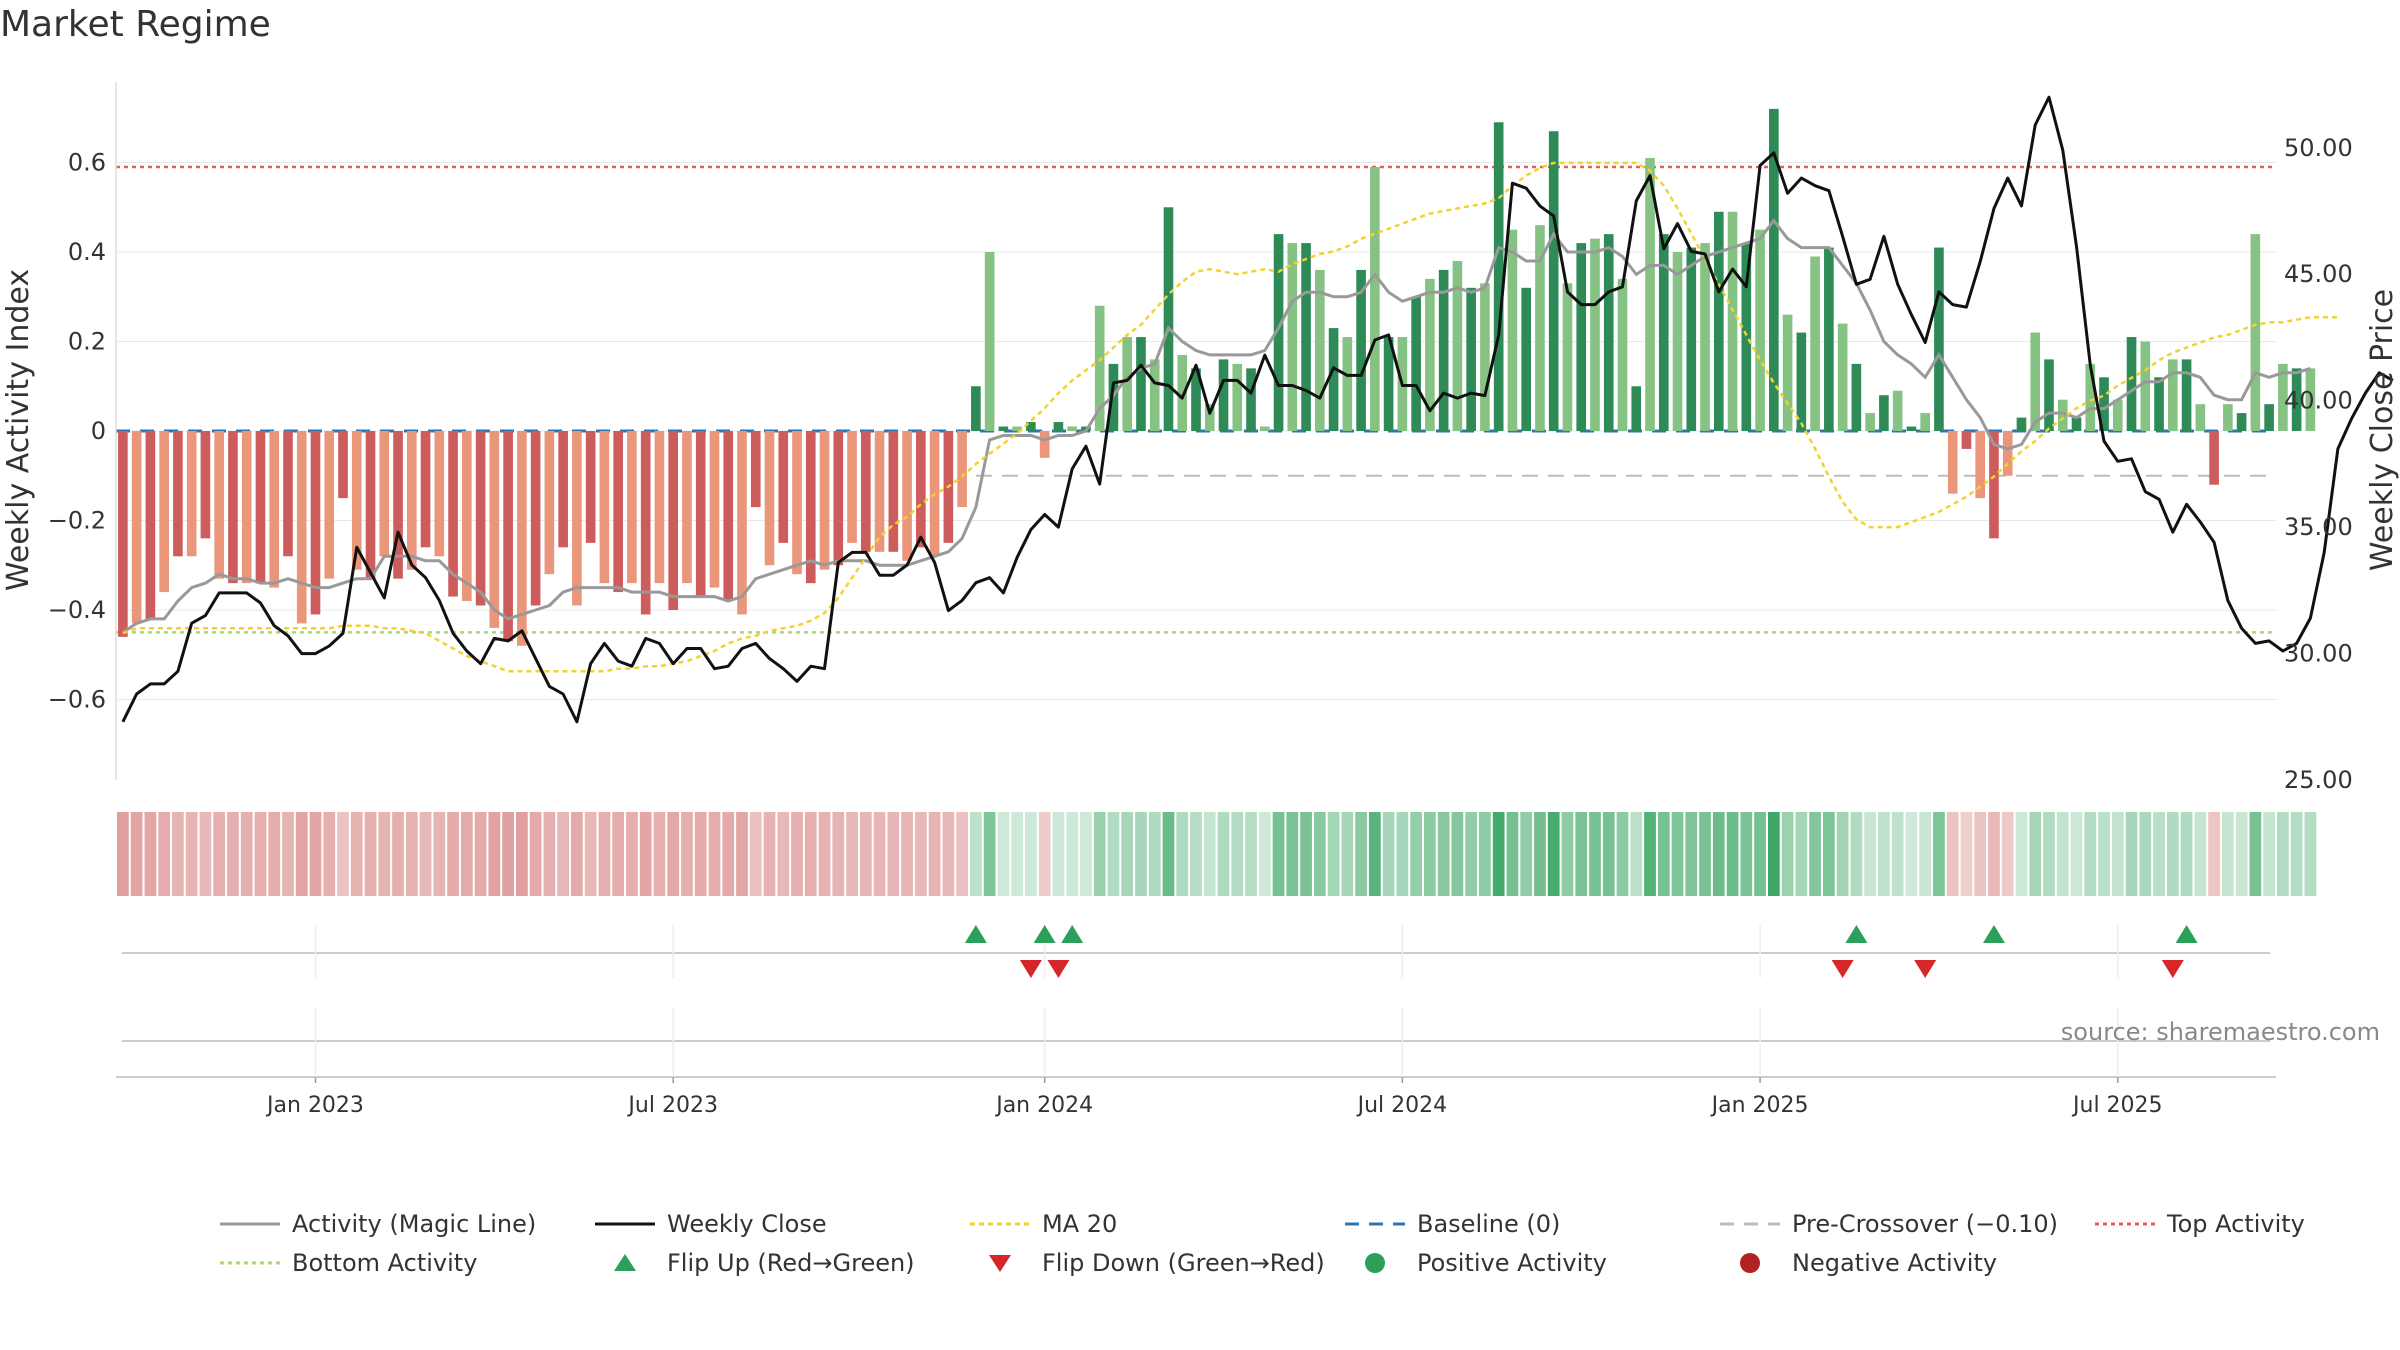 This screenshot has height=1350, width=2400. Describe the element at coordinates (2318, 527) in the screenshot. I see `right-tick-label: 35.00` at that location.